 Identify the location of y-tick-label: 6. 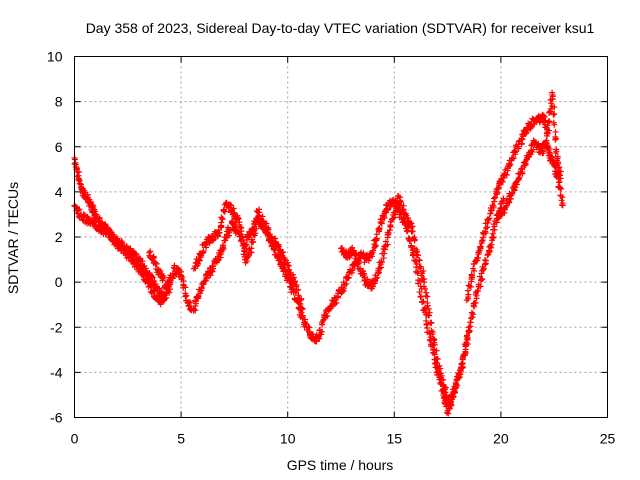
(59, 147).